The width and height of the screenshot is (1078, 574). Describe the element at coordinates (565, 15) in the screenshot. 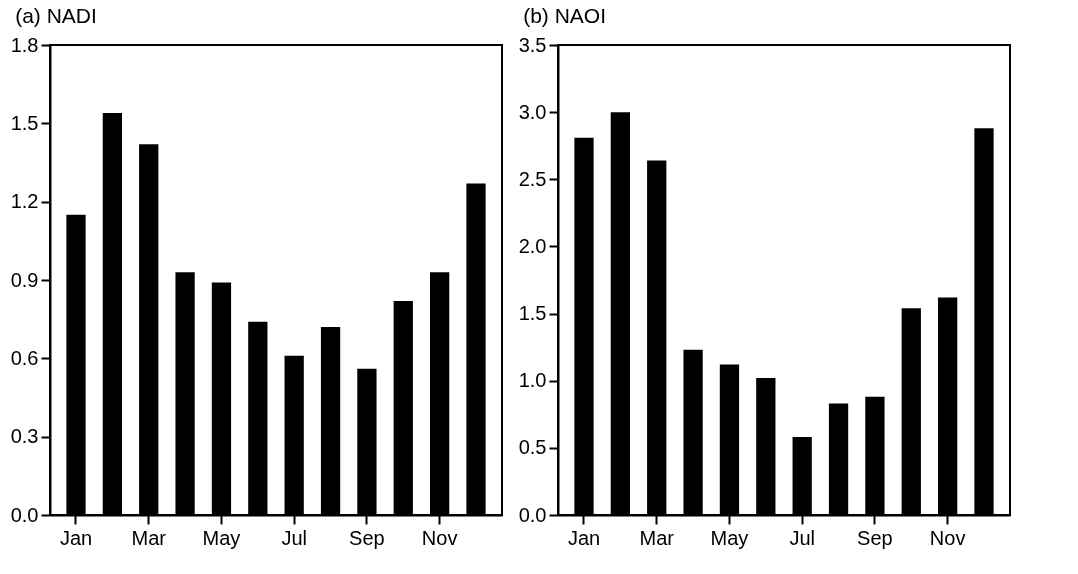

I see `chart-title: (b) NAOI` at that location.